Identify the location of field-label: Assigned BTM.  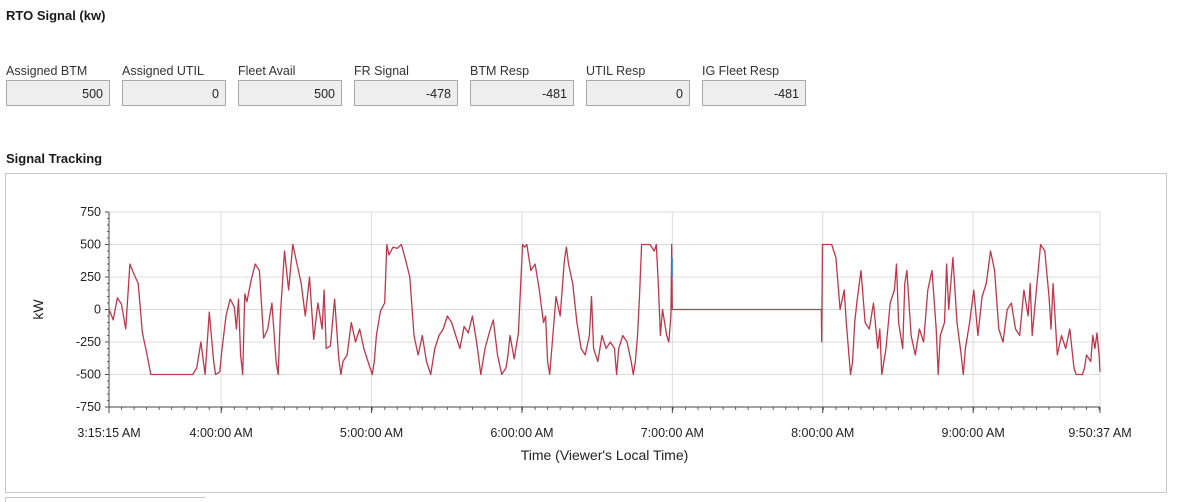
(47, 71).